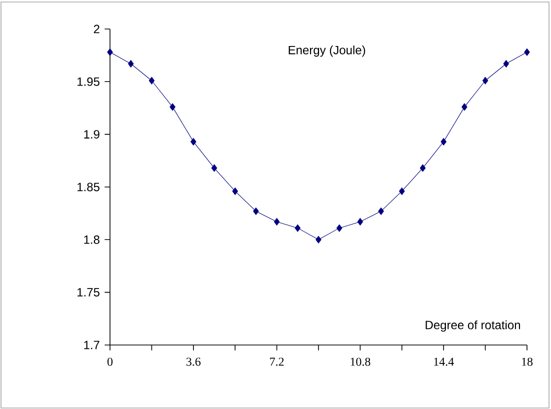 This screenshot has height=409, width=551. What do you see at coordinates (89, 81) in the screenshot?
I see `y-tick-label: 1.95` at bounding box center [89, 81].